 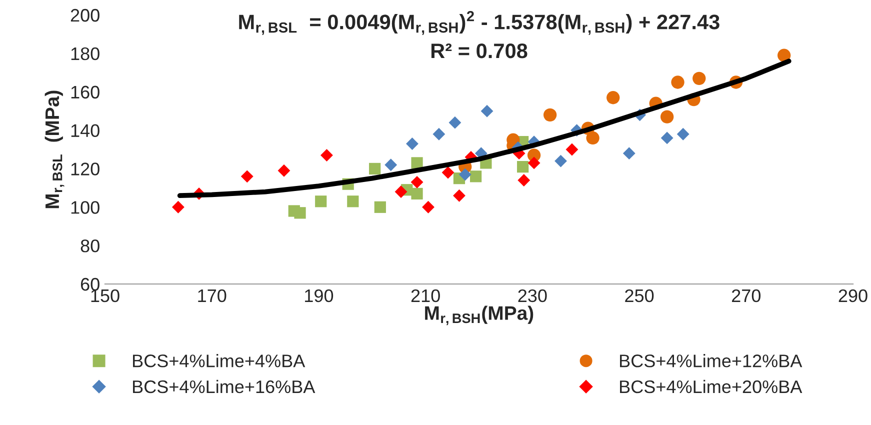 What do you see at coordinates (85, 207) in the screenshot?
I see `y-tick-label: 100` at bounding box center [85, 207].